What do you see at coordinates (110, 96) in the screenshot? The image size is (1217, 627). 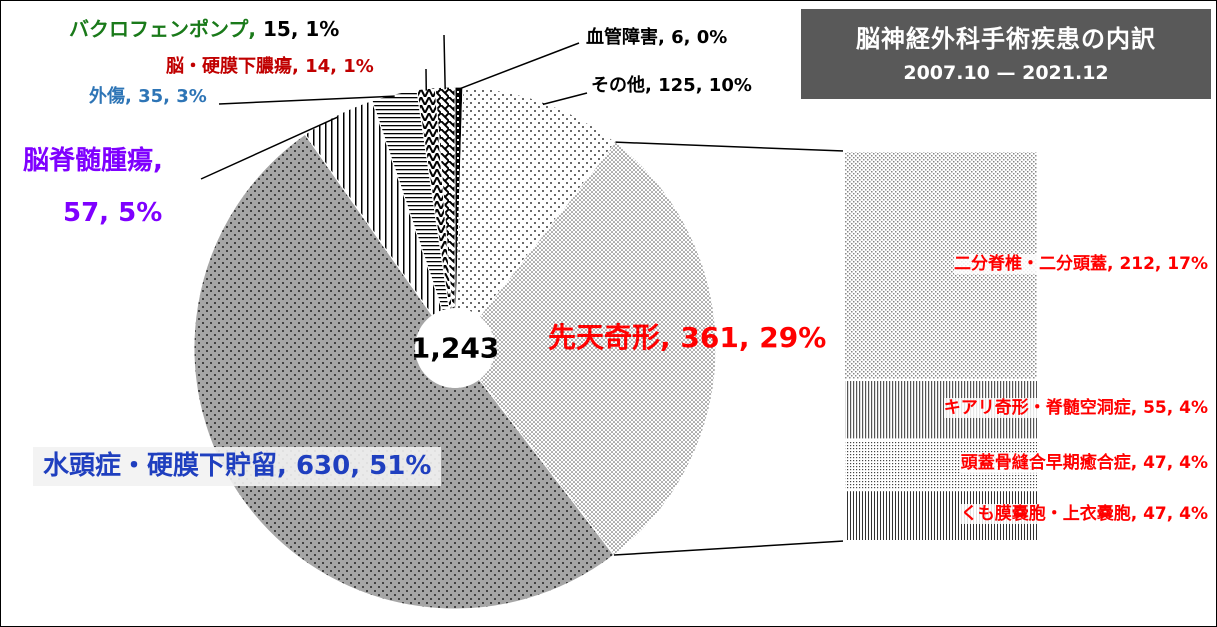 I see `category-label: 外傷` at bounding box center [110, 96].